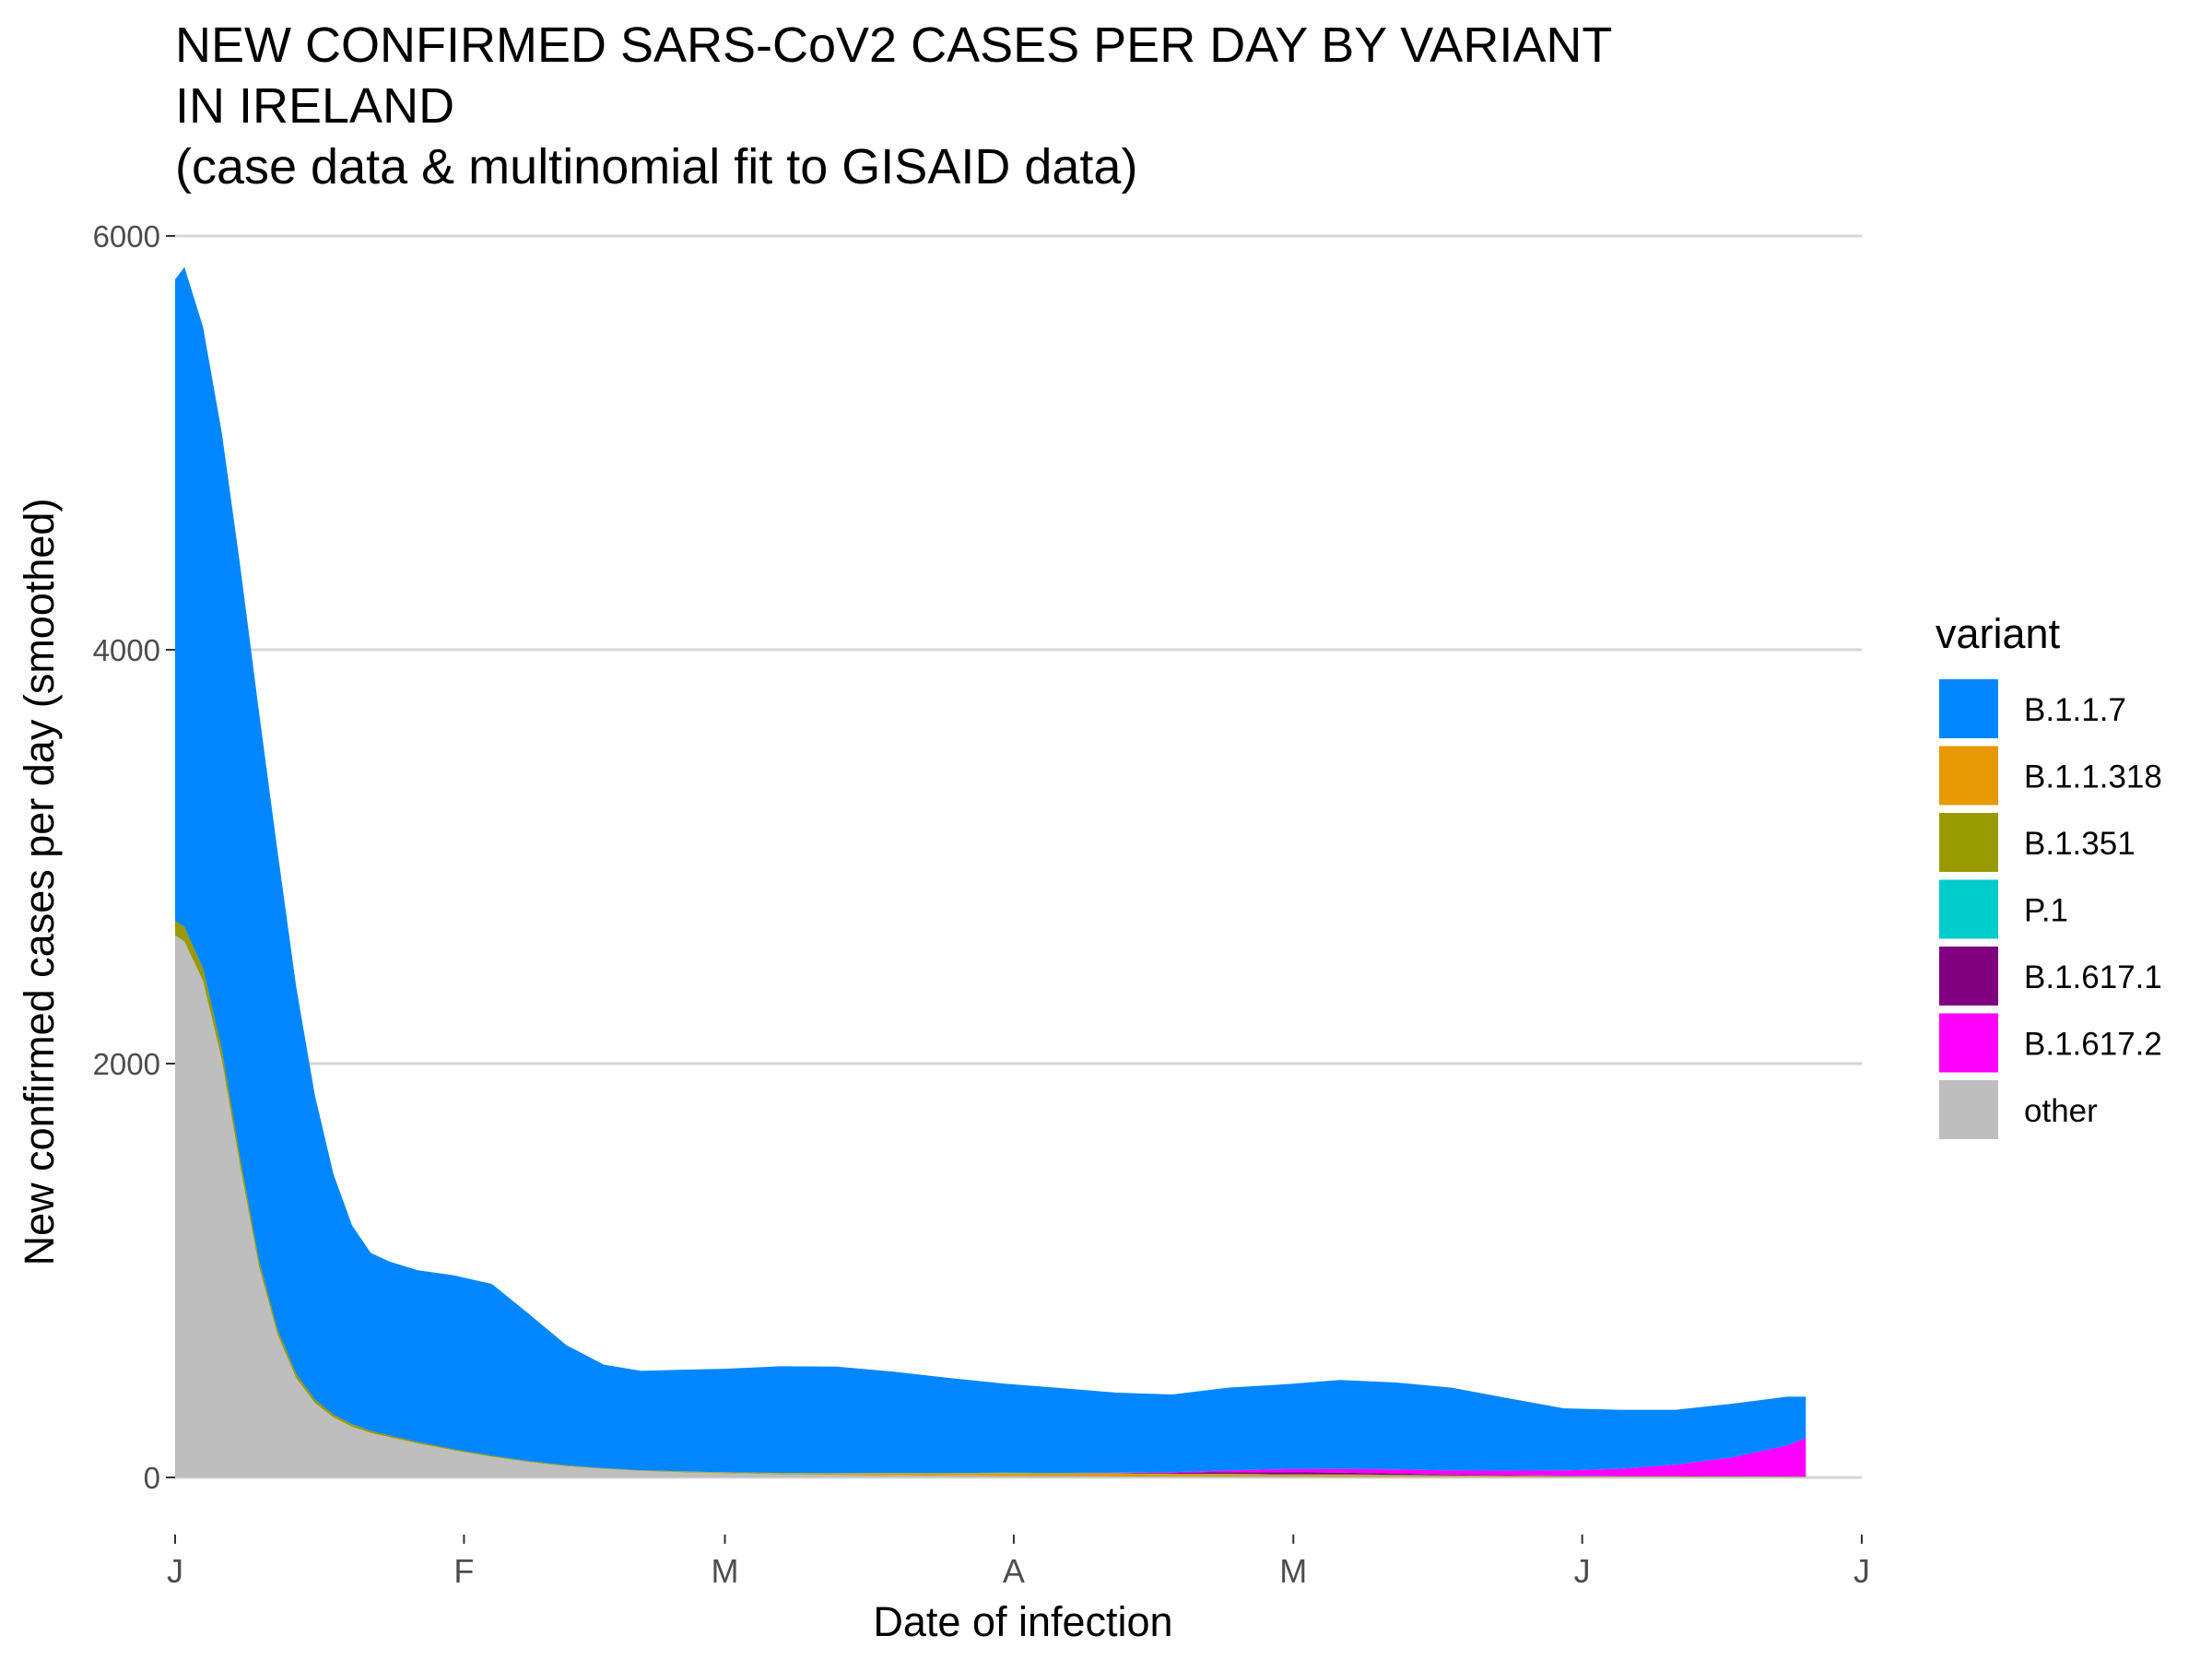 The image size is (2212, 1659). Describe the element at coordinates (152, 1478) in the screenshot. I see `y-tick-label: 0` at that location.